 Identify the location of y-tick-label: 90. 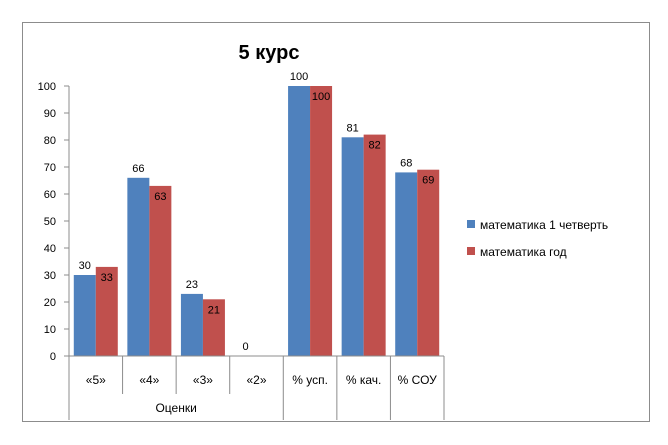
(50, 114).